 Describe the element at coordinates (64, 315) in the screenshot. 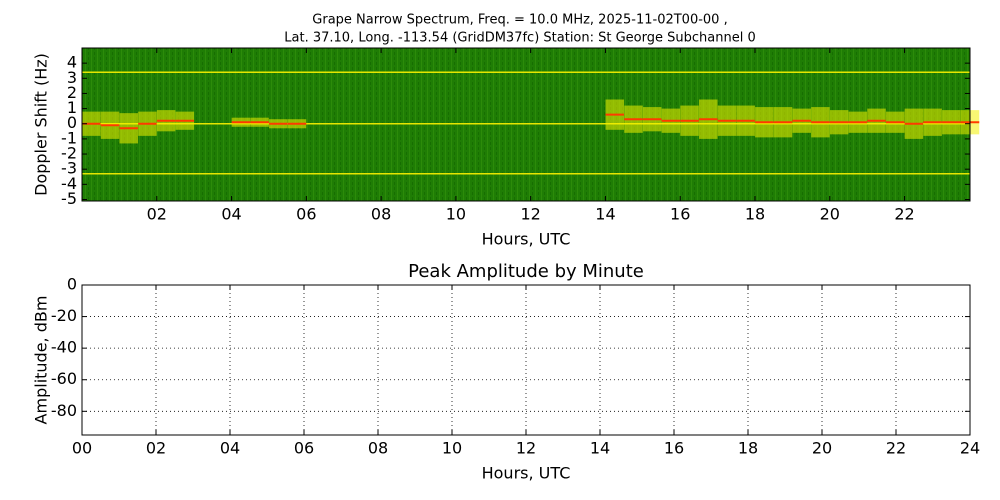

I see `y-tick-label: -20` at that location.